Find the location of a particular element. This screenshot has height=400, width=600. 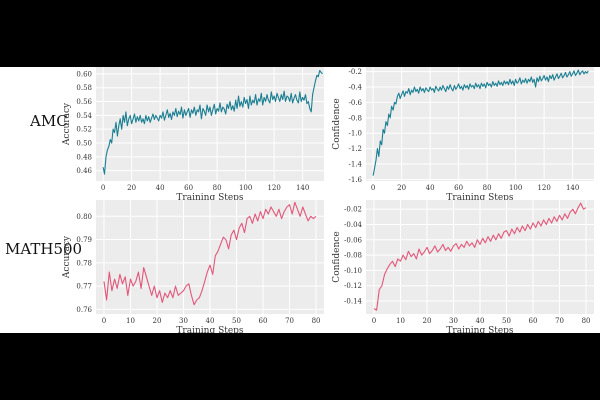

chart-1-ytick-label: 0.52 is located at coordinates (84, 130).